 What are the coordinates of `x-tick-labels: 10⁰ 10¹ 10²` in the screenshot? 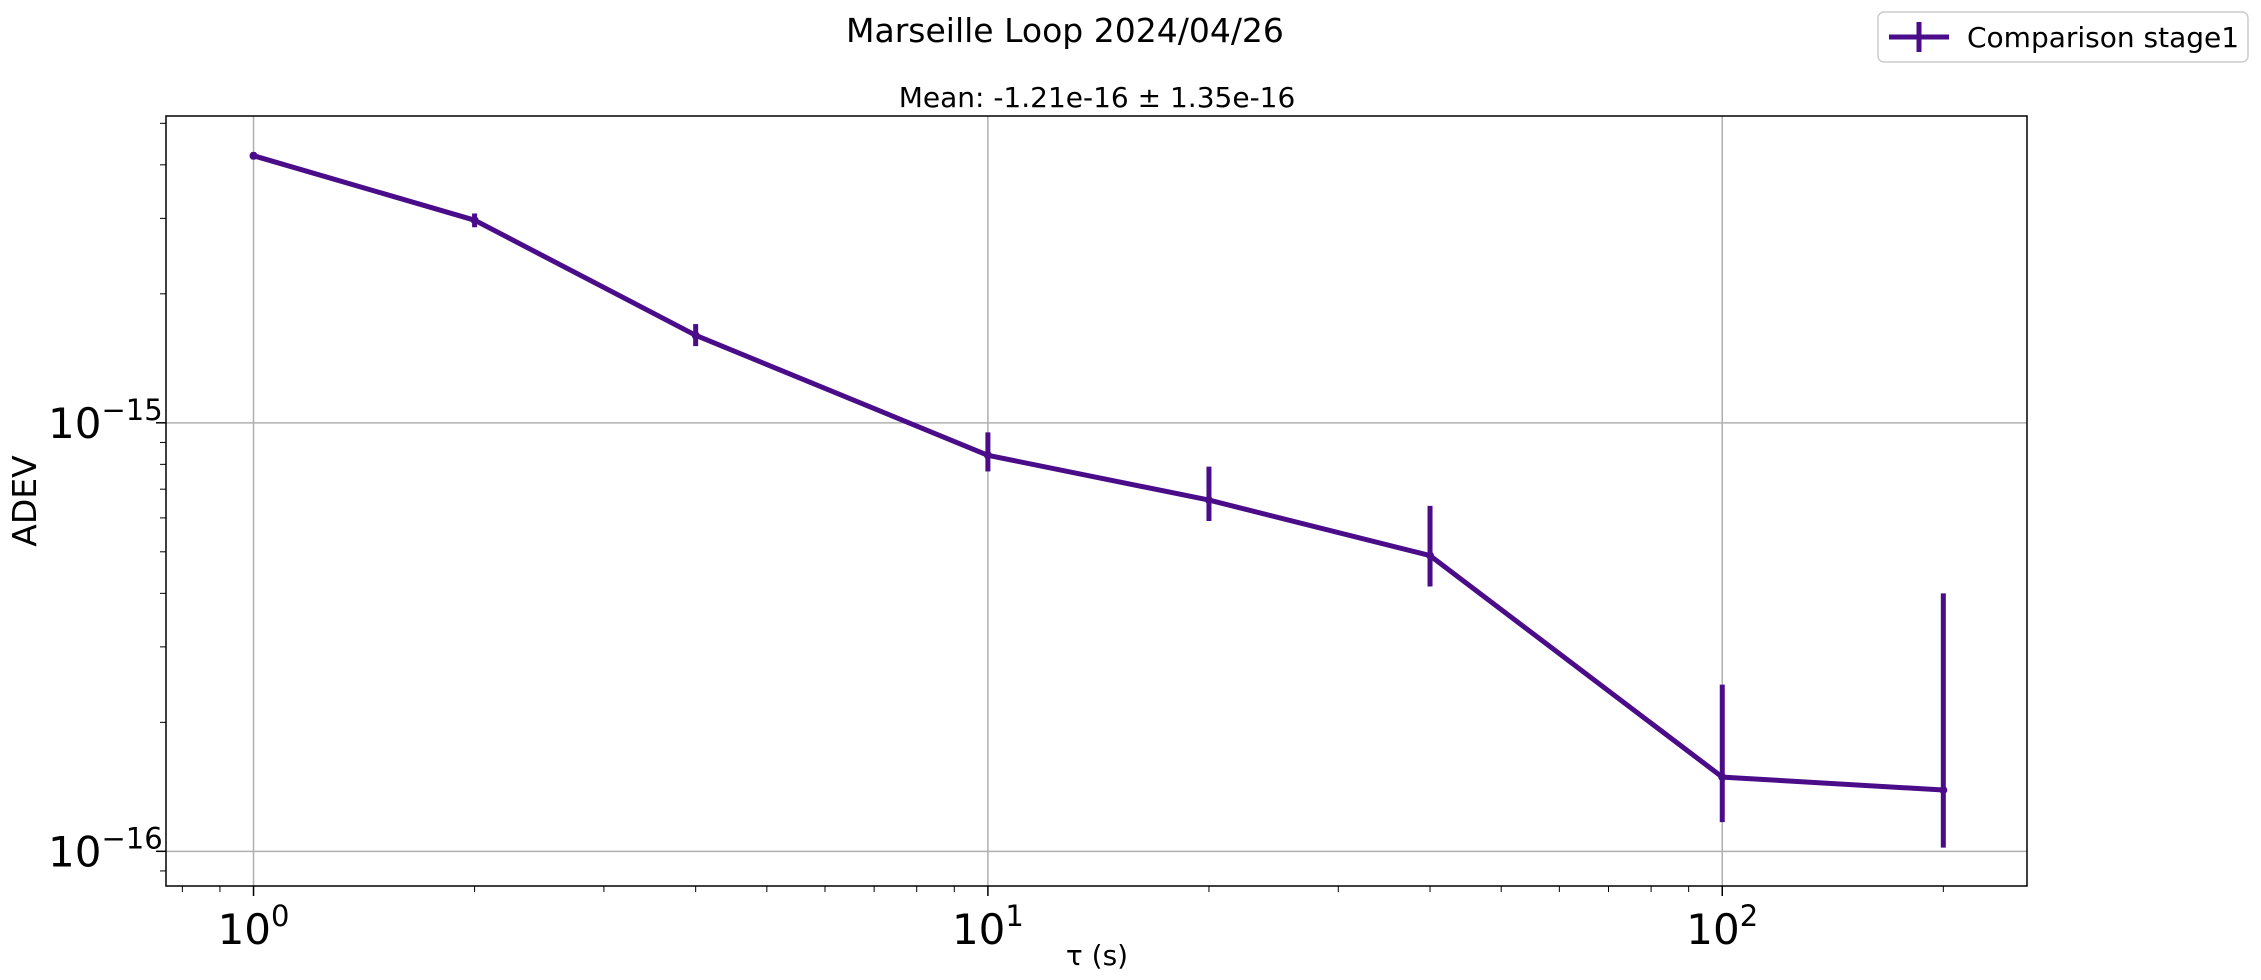 It's located at (988, 926).